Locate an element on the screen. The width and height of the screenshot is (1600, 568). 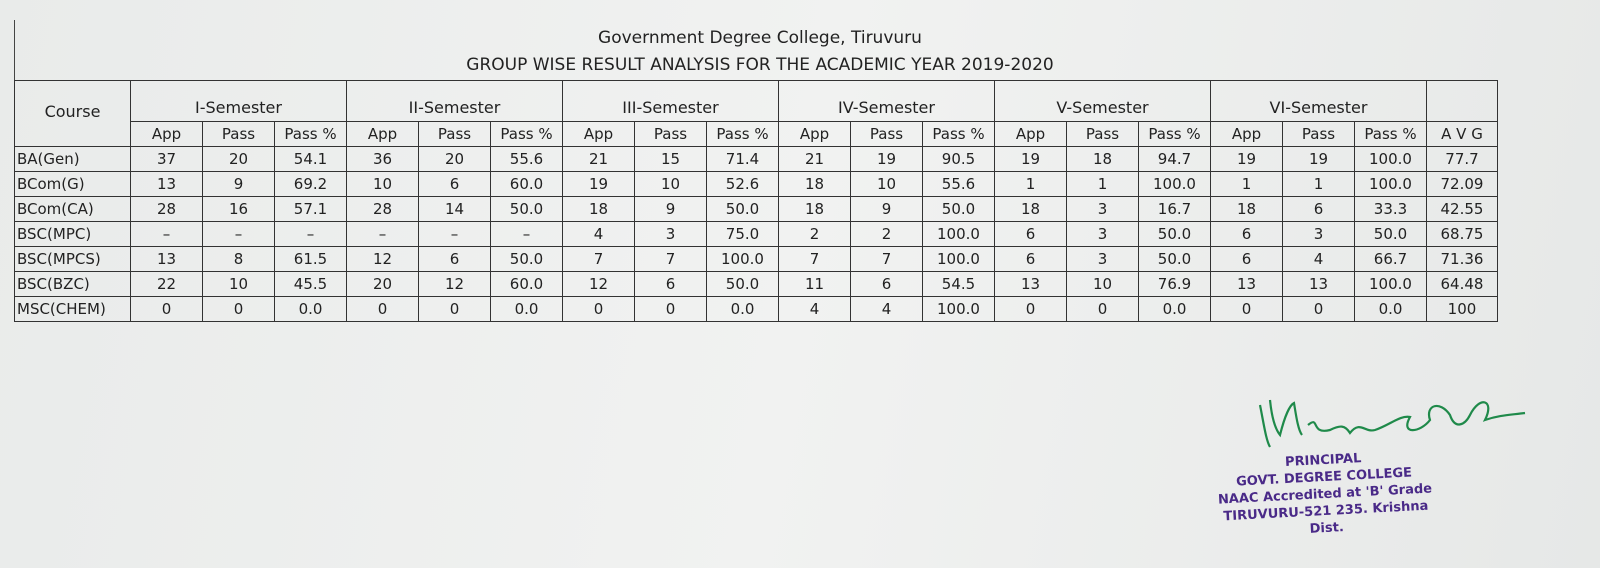
cell: 71.36 is located at coordinates (1462, 259).